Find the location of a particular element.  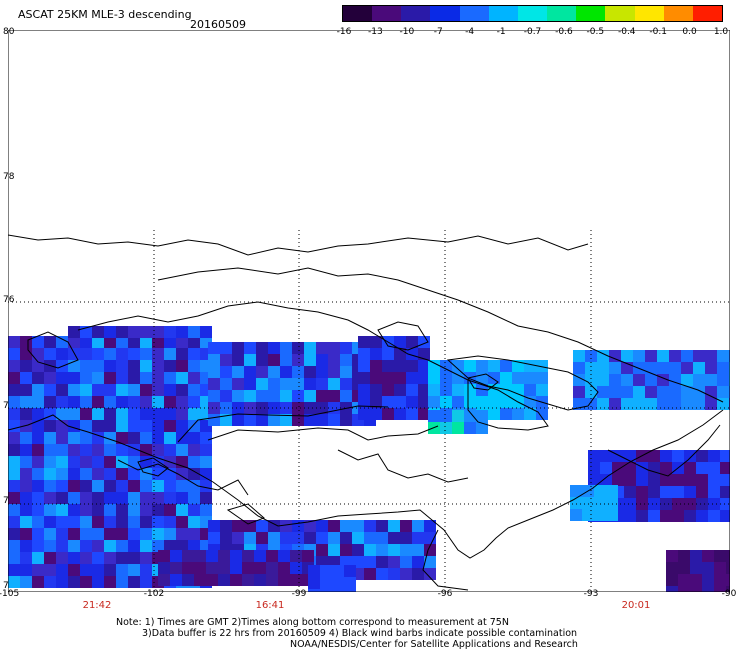

color-scale-label: -13 is located at coordinates (375, 32).